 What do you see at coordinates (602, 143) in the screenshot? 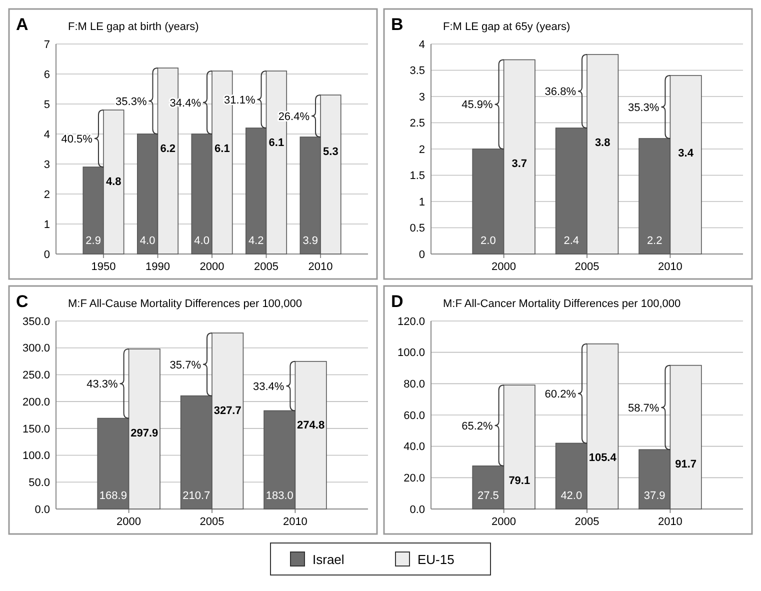
I see `data-label: 3.8` at bounding box center [602, 143].